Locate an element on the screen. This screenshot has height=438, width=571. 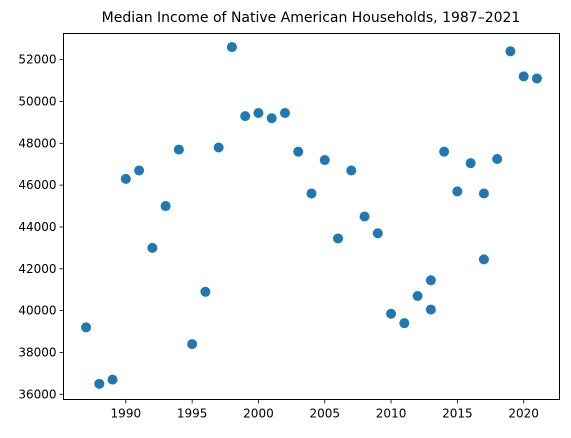
y-tick-label: 48000 is located at coordinates (37, 143).